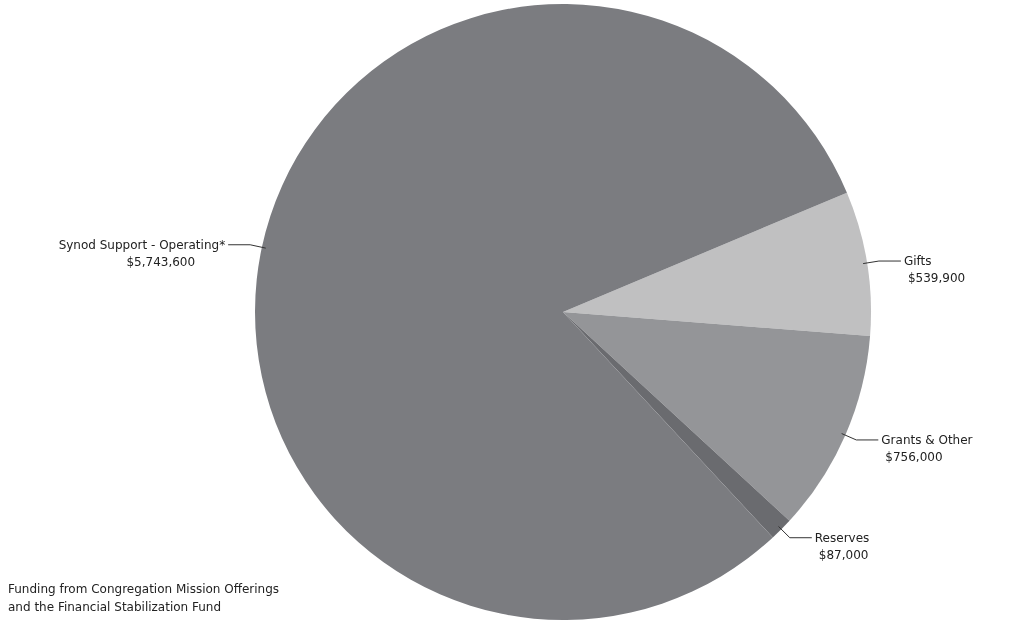 The height and width of the screenshot is (623, 1010). I want to click on data-label: $539,900, so click(936, 278).